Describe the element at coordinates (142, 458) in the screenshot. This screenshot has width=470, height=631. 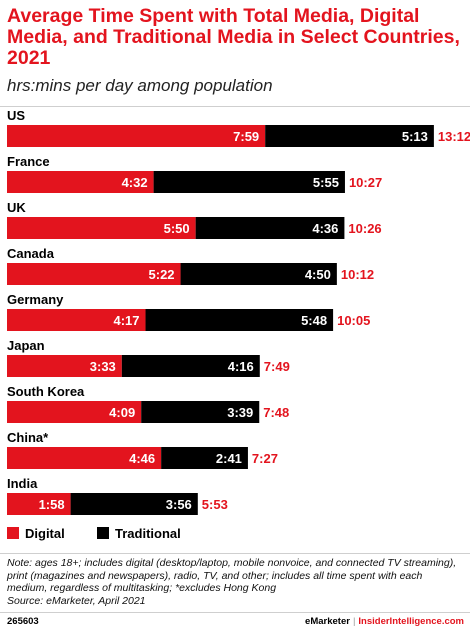
I see `value-digital-china: 4:46` at that location.